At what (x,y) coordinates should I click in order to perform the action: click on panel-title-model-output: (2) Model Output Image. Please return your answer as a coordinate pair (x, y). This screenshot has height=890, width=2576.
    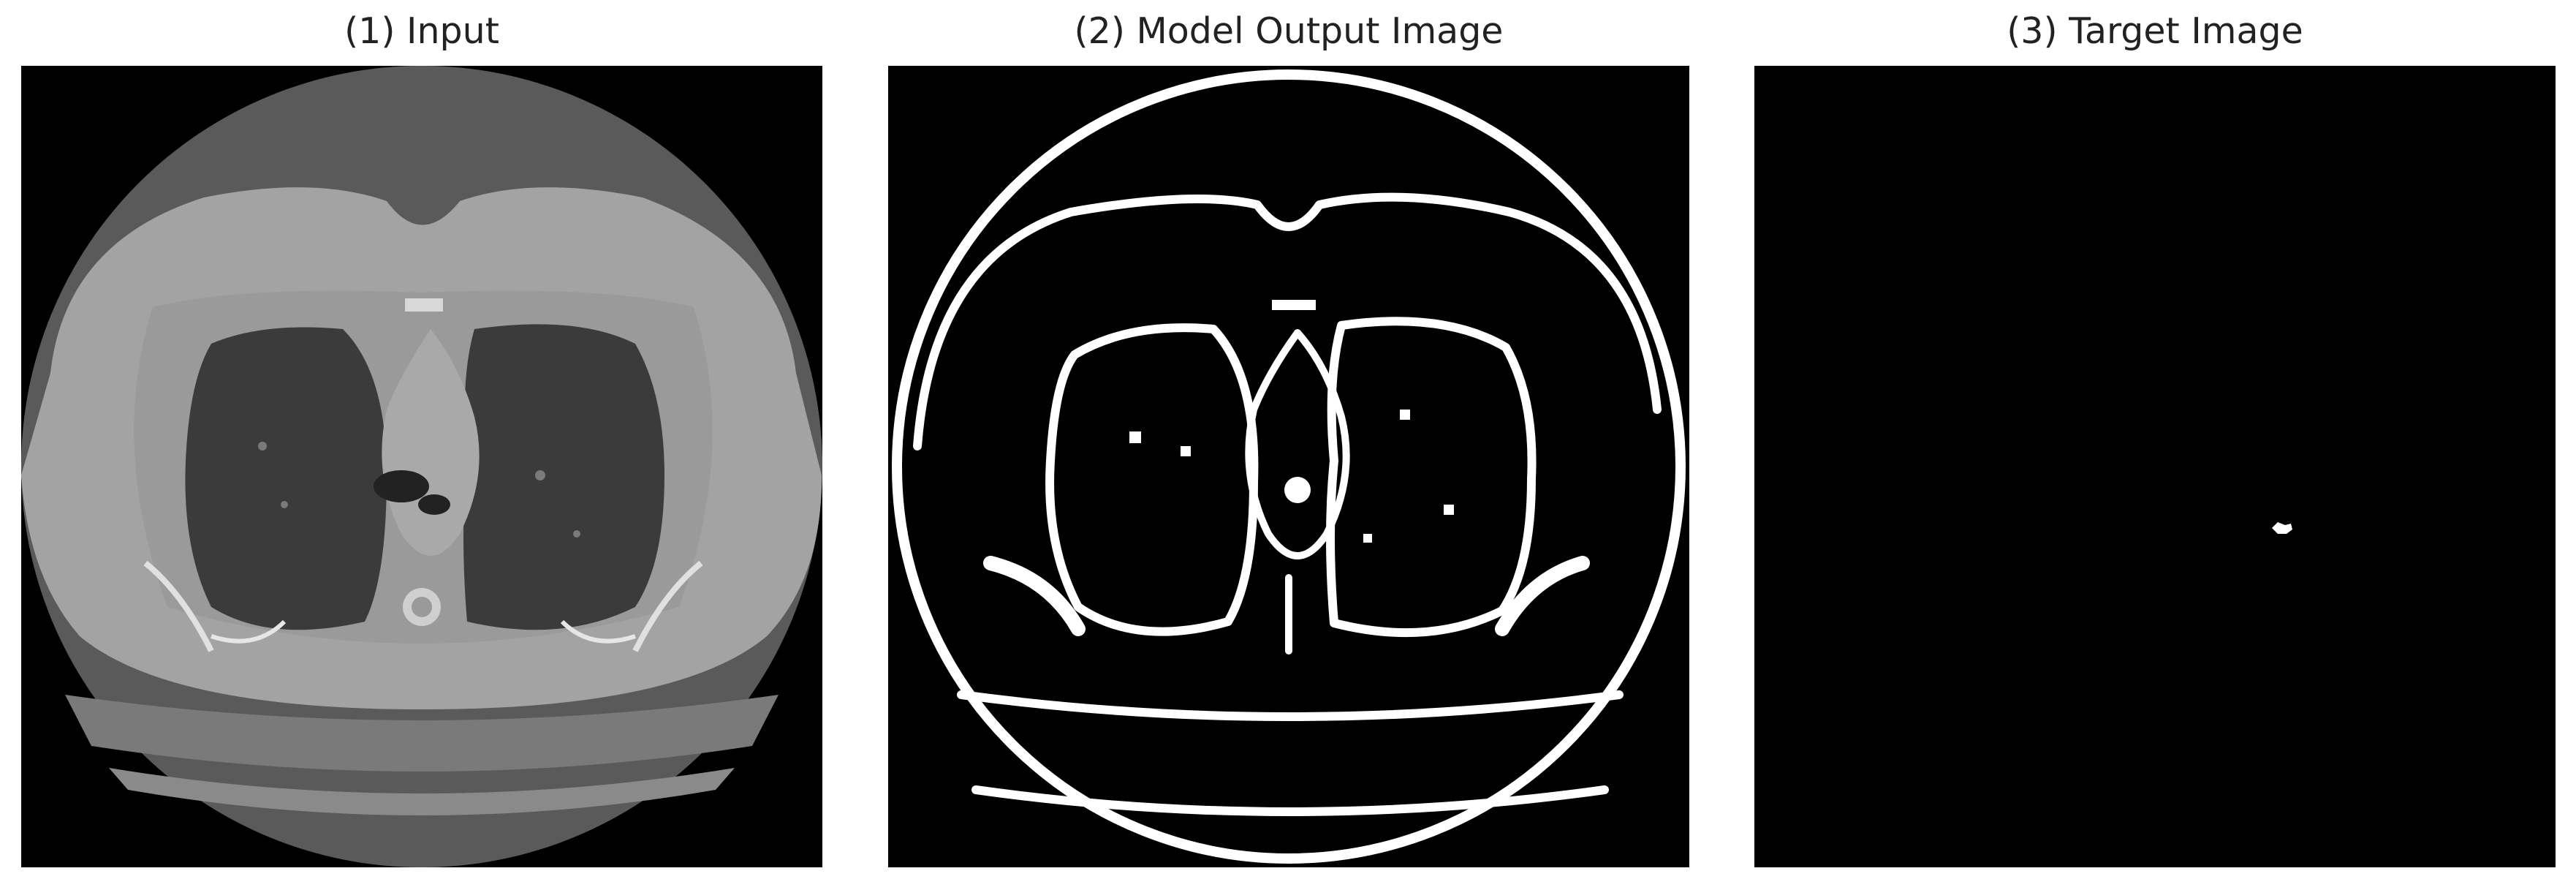
    Looking at the image, I should click on (1289, 31).